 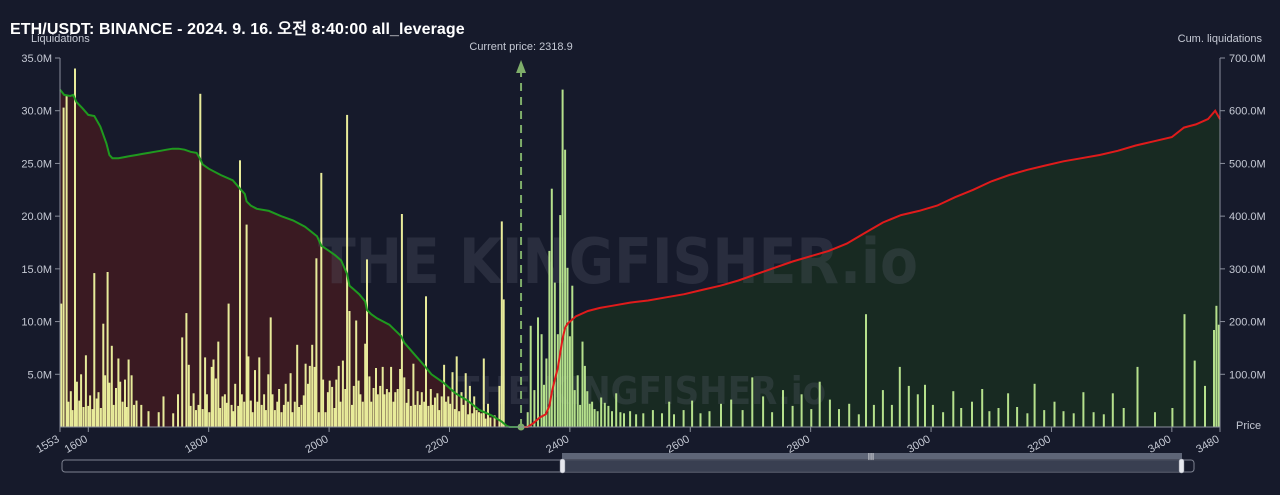 What do you see at coordinates (1247, 164) in the screenshot?
I see `y-right-tick-label: 500.0M` at bounding box center [1247, 164].